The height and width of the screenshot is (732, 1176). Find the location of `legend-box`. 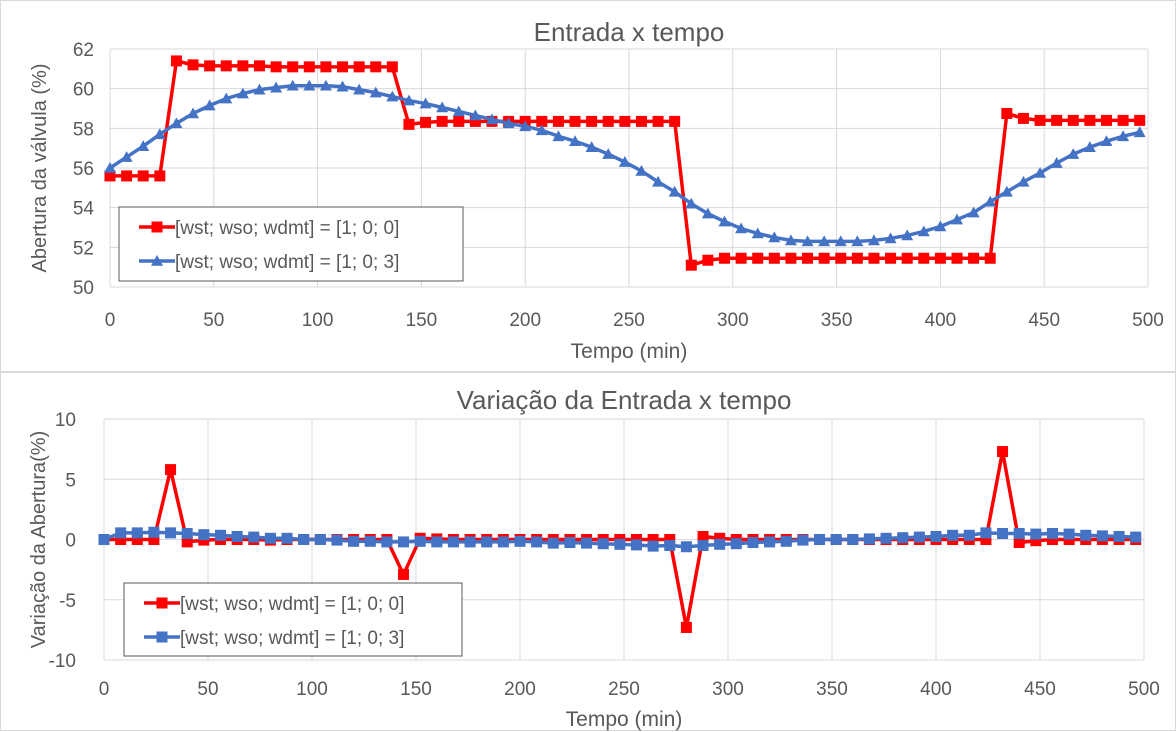

legend-box is located at coordinates (291, 244).